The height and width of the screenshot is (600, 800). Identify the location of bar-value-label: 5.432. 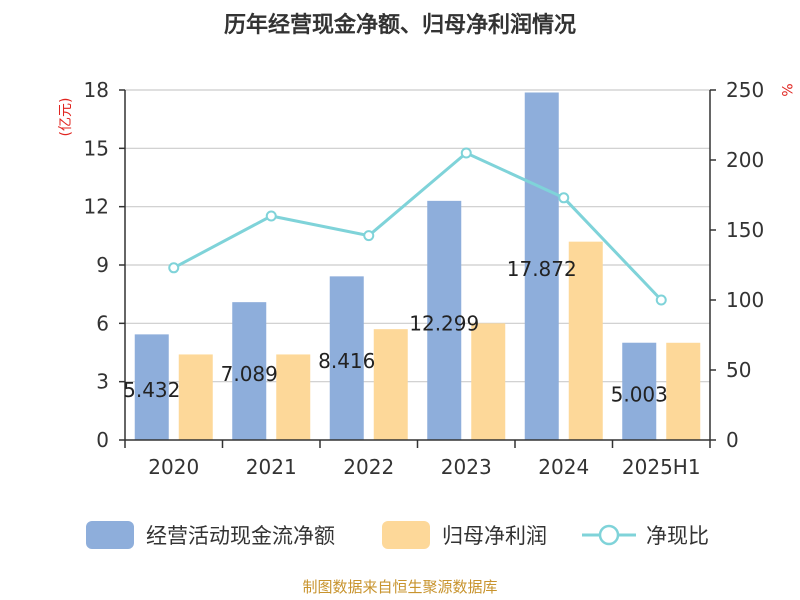
(151, 390).